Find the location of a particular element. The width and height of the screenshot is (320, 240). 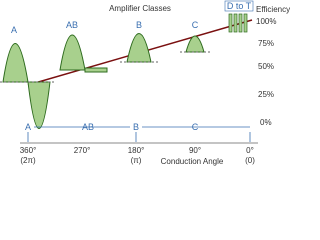

title: Amplifier Classes is located at coordinates (140, 8).